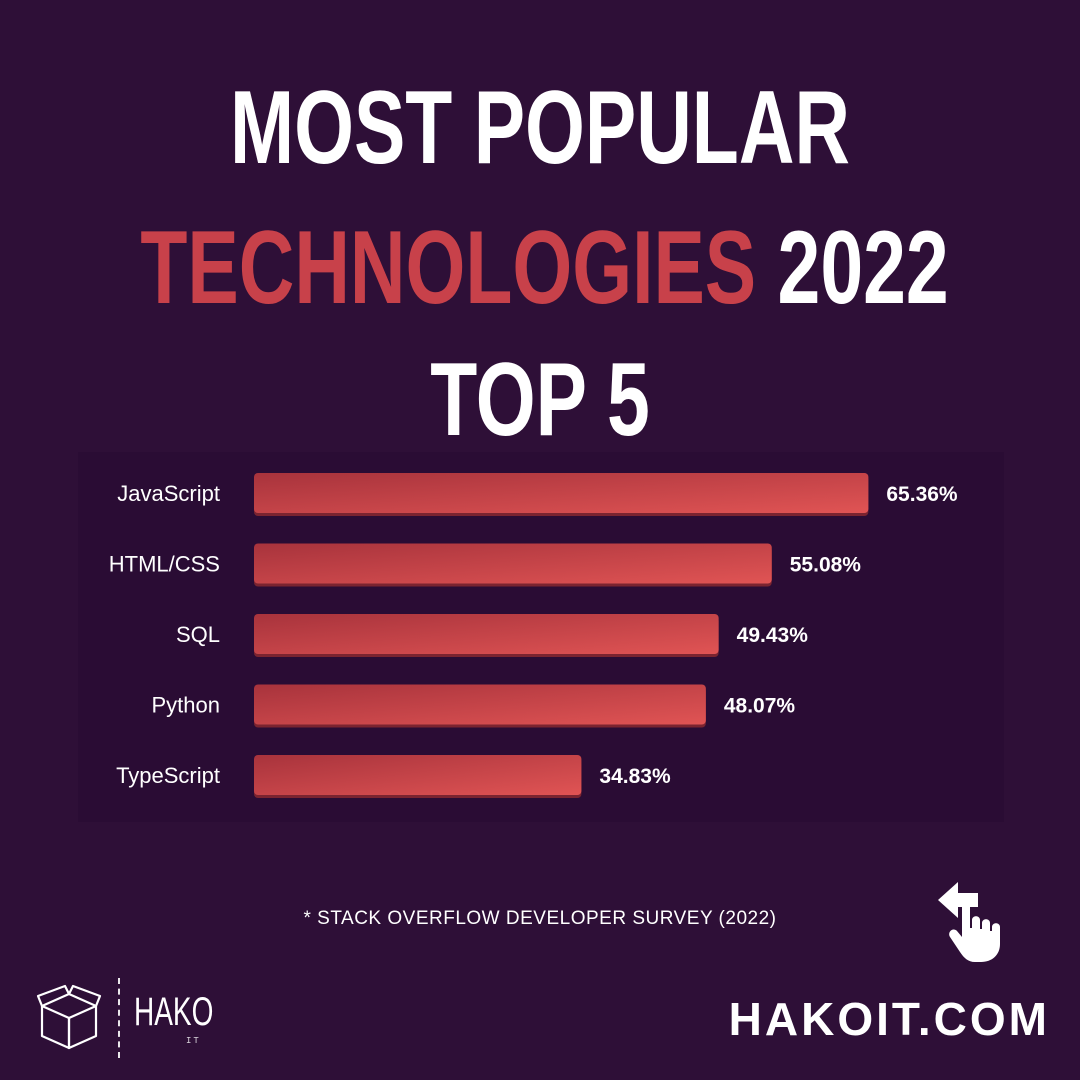 The image size is (1080, 1080). What do you see at coordinates (863, 268) in the screenshot?
I see `title-year: 2022` at bounding box center [863, 268].